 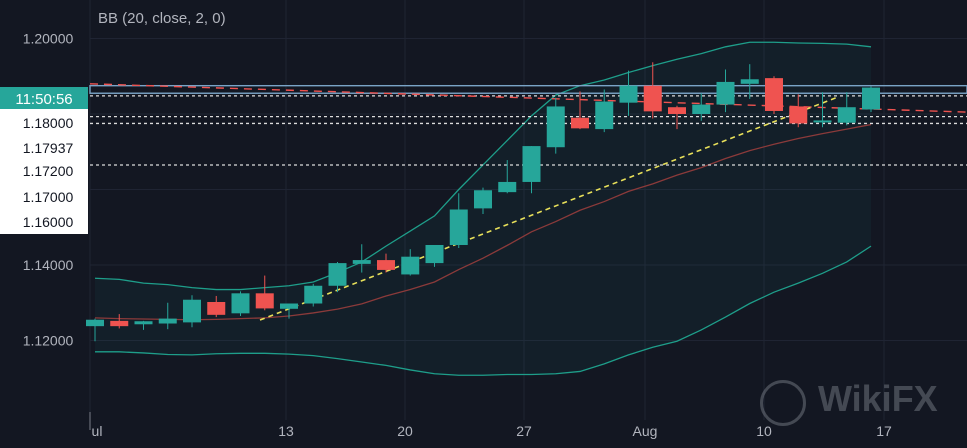 What do you see at coordinates (48, 148) in the screenshot?
I see `y-axis-tick-label: 1.17937` at bounding box center [48, 148].